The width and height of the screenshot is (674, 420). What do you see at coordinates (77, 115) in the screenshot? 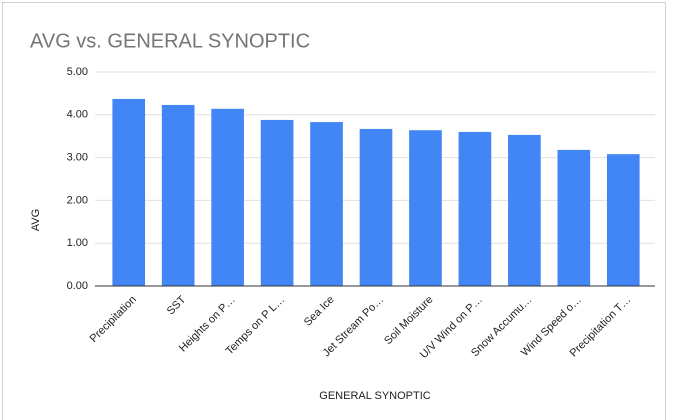
I see `y-tick-label: 4.00` at bounding box center [77, 115].